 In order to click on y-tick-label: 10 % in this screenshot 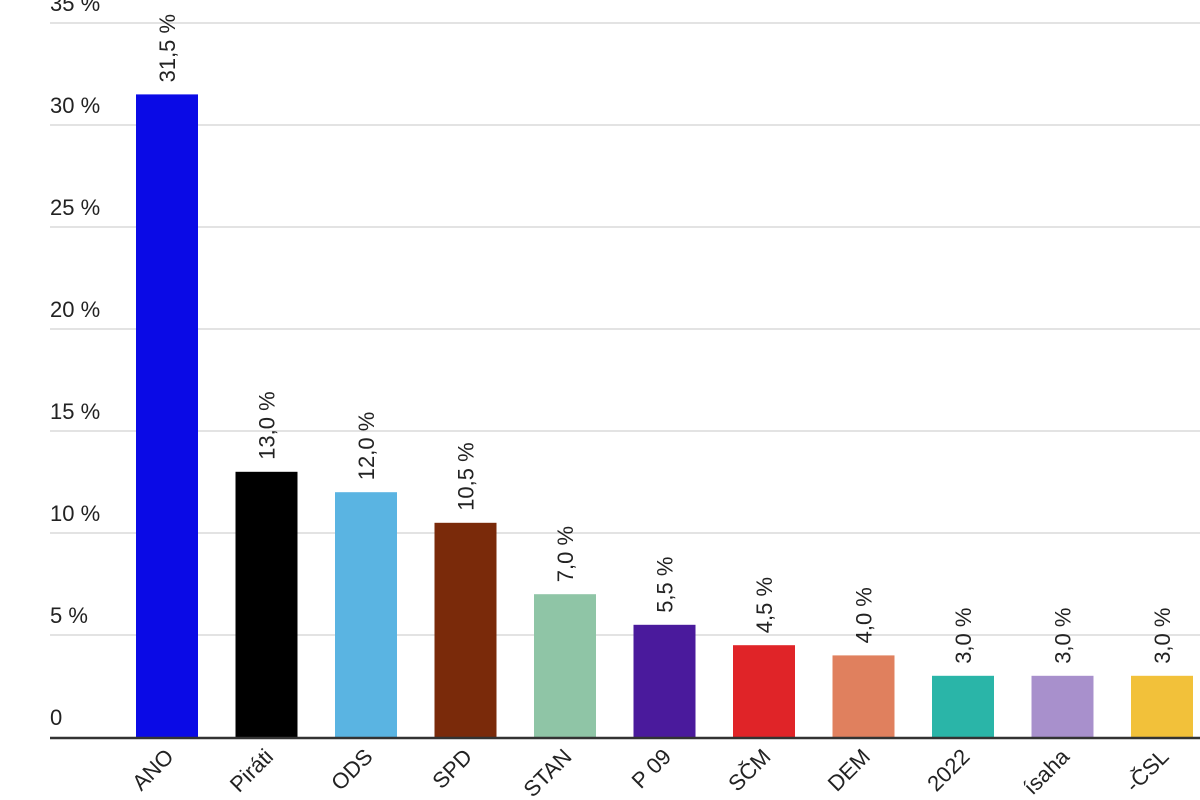, I will do `click(75, 513)`.